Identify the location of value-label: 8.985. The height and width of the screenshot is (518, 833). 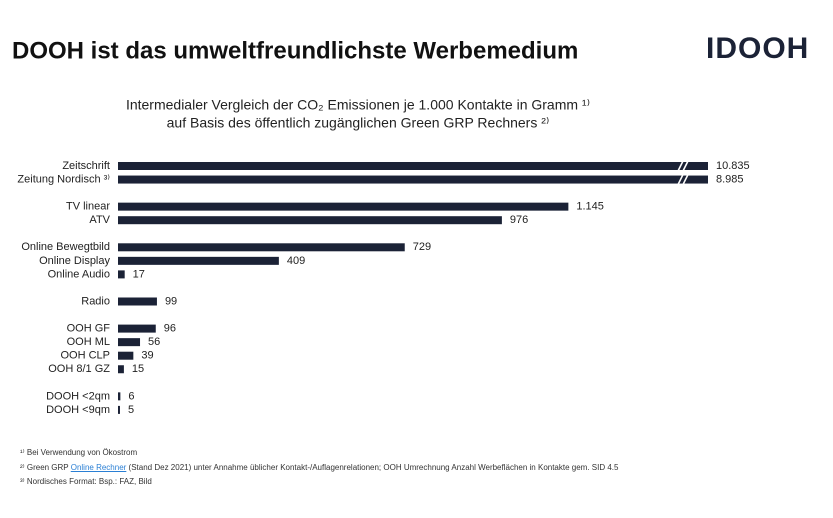
(730, 179).